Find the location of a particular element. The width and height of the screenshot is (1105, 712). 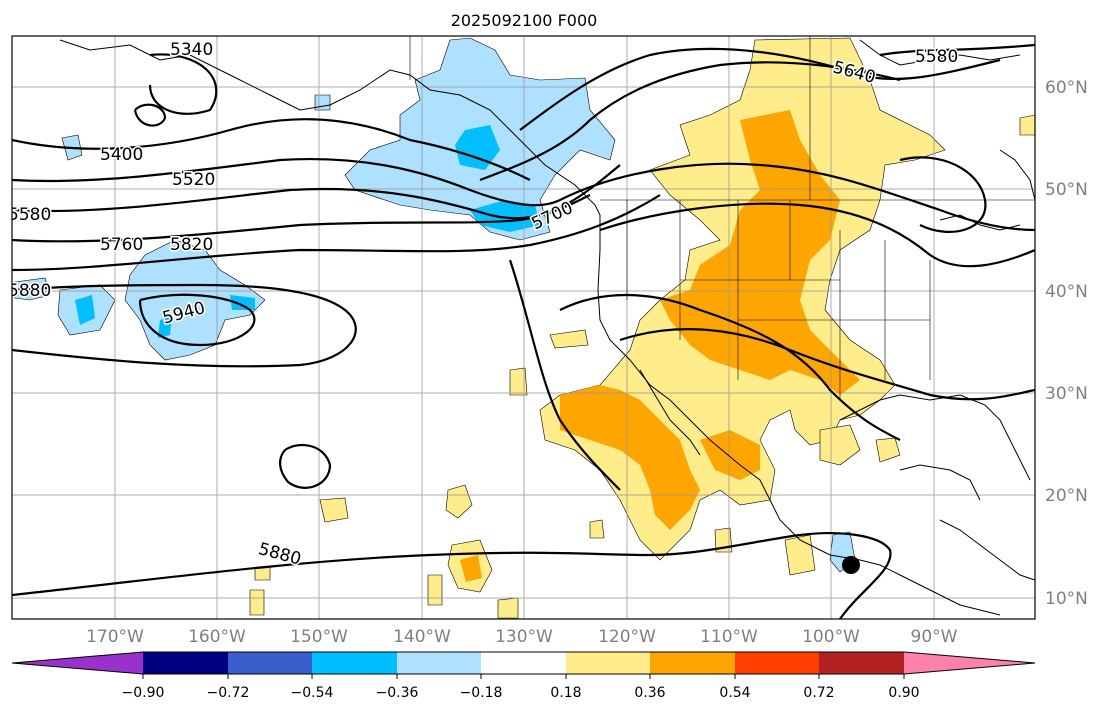

colorbar-label-9: 0.90 is located at coordinates (903, 693).